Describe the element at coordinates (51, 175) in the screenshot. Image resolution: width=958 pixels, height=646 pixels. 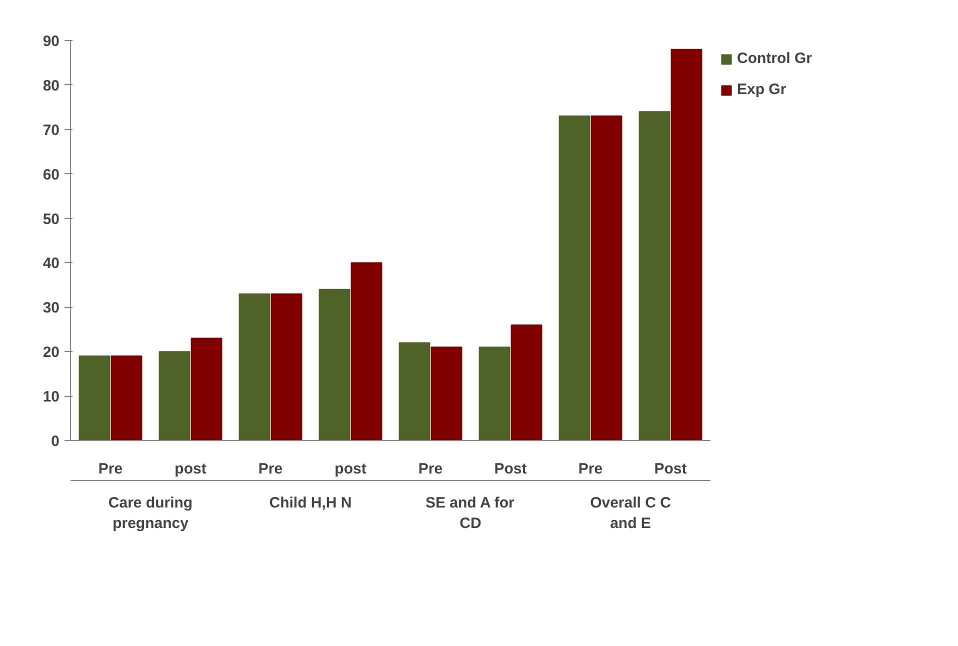
I see `y-tick-label: 60` at that location.